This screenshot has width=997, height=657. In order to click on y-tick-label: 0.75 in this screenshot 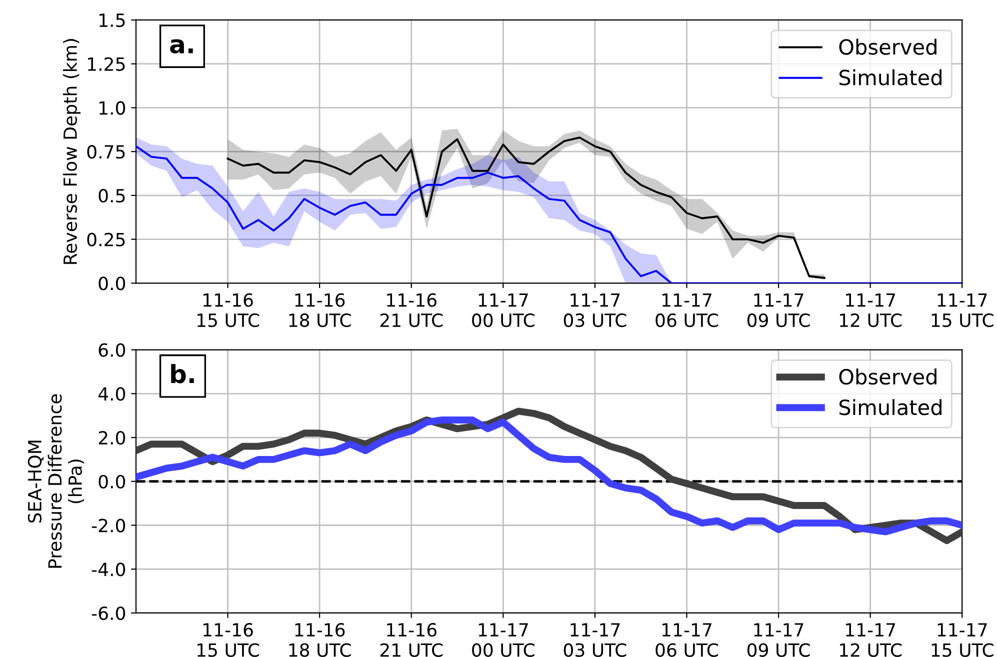, I will do `click(106, 152)`.